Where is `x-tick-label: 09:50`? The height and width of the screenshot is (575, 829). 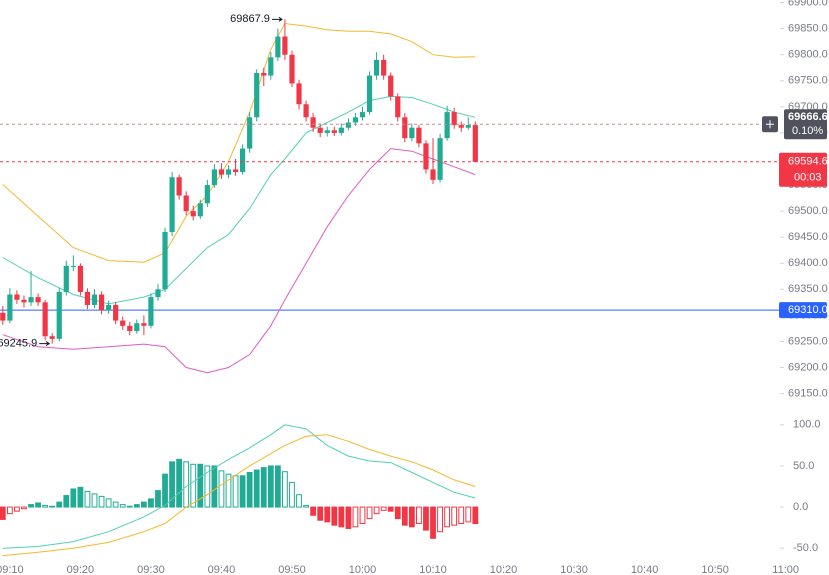
x-tick-label: 09:50 is located at coordinates (292, 569).